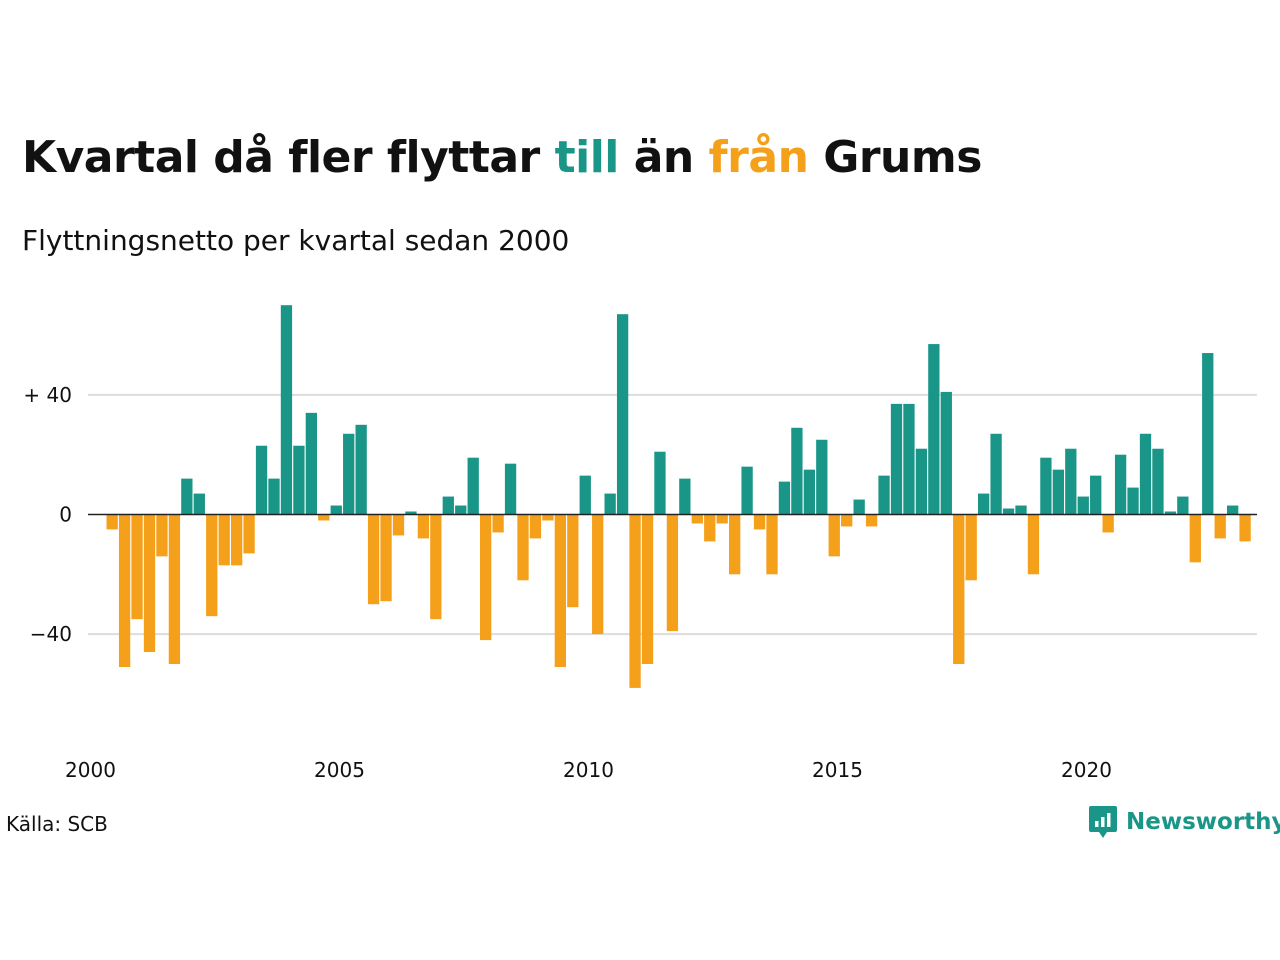  What do you see at coordinates (90, 770) in the screenshot?
I see `x-tick-label: 2000` at bounding box center [90, 770].